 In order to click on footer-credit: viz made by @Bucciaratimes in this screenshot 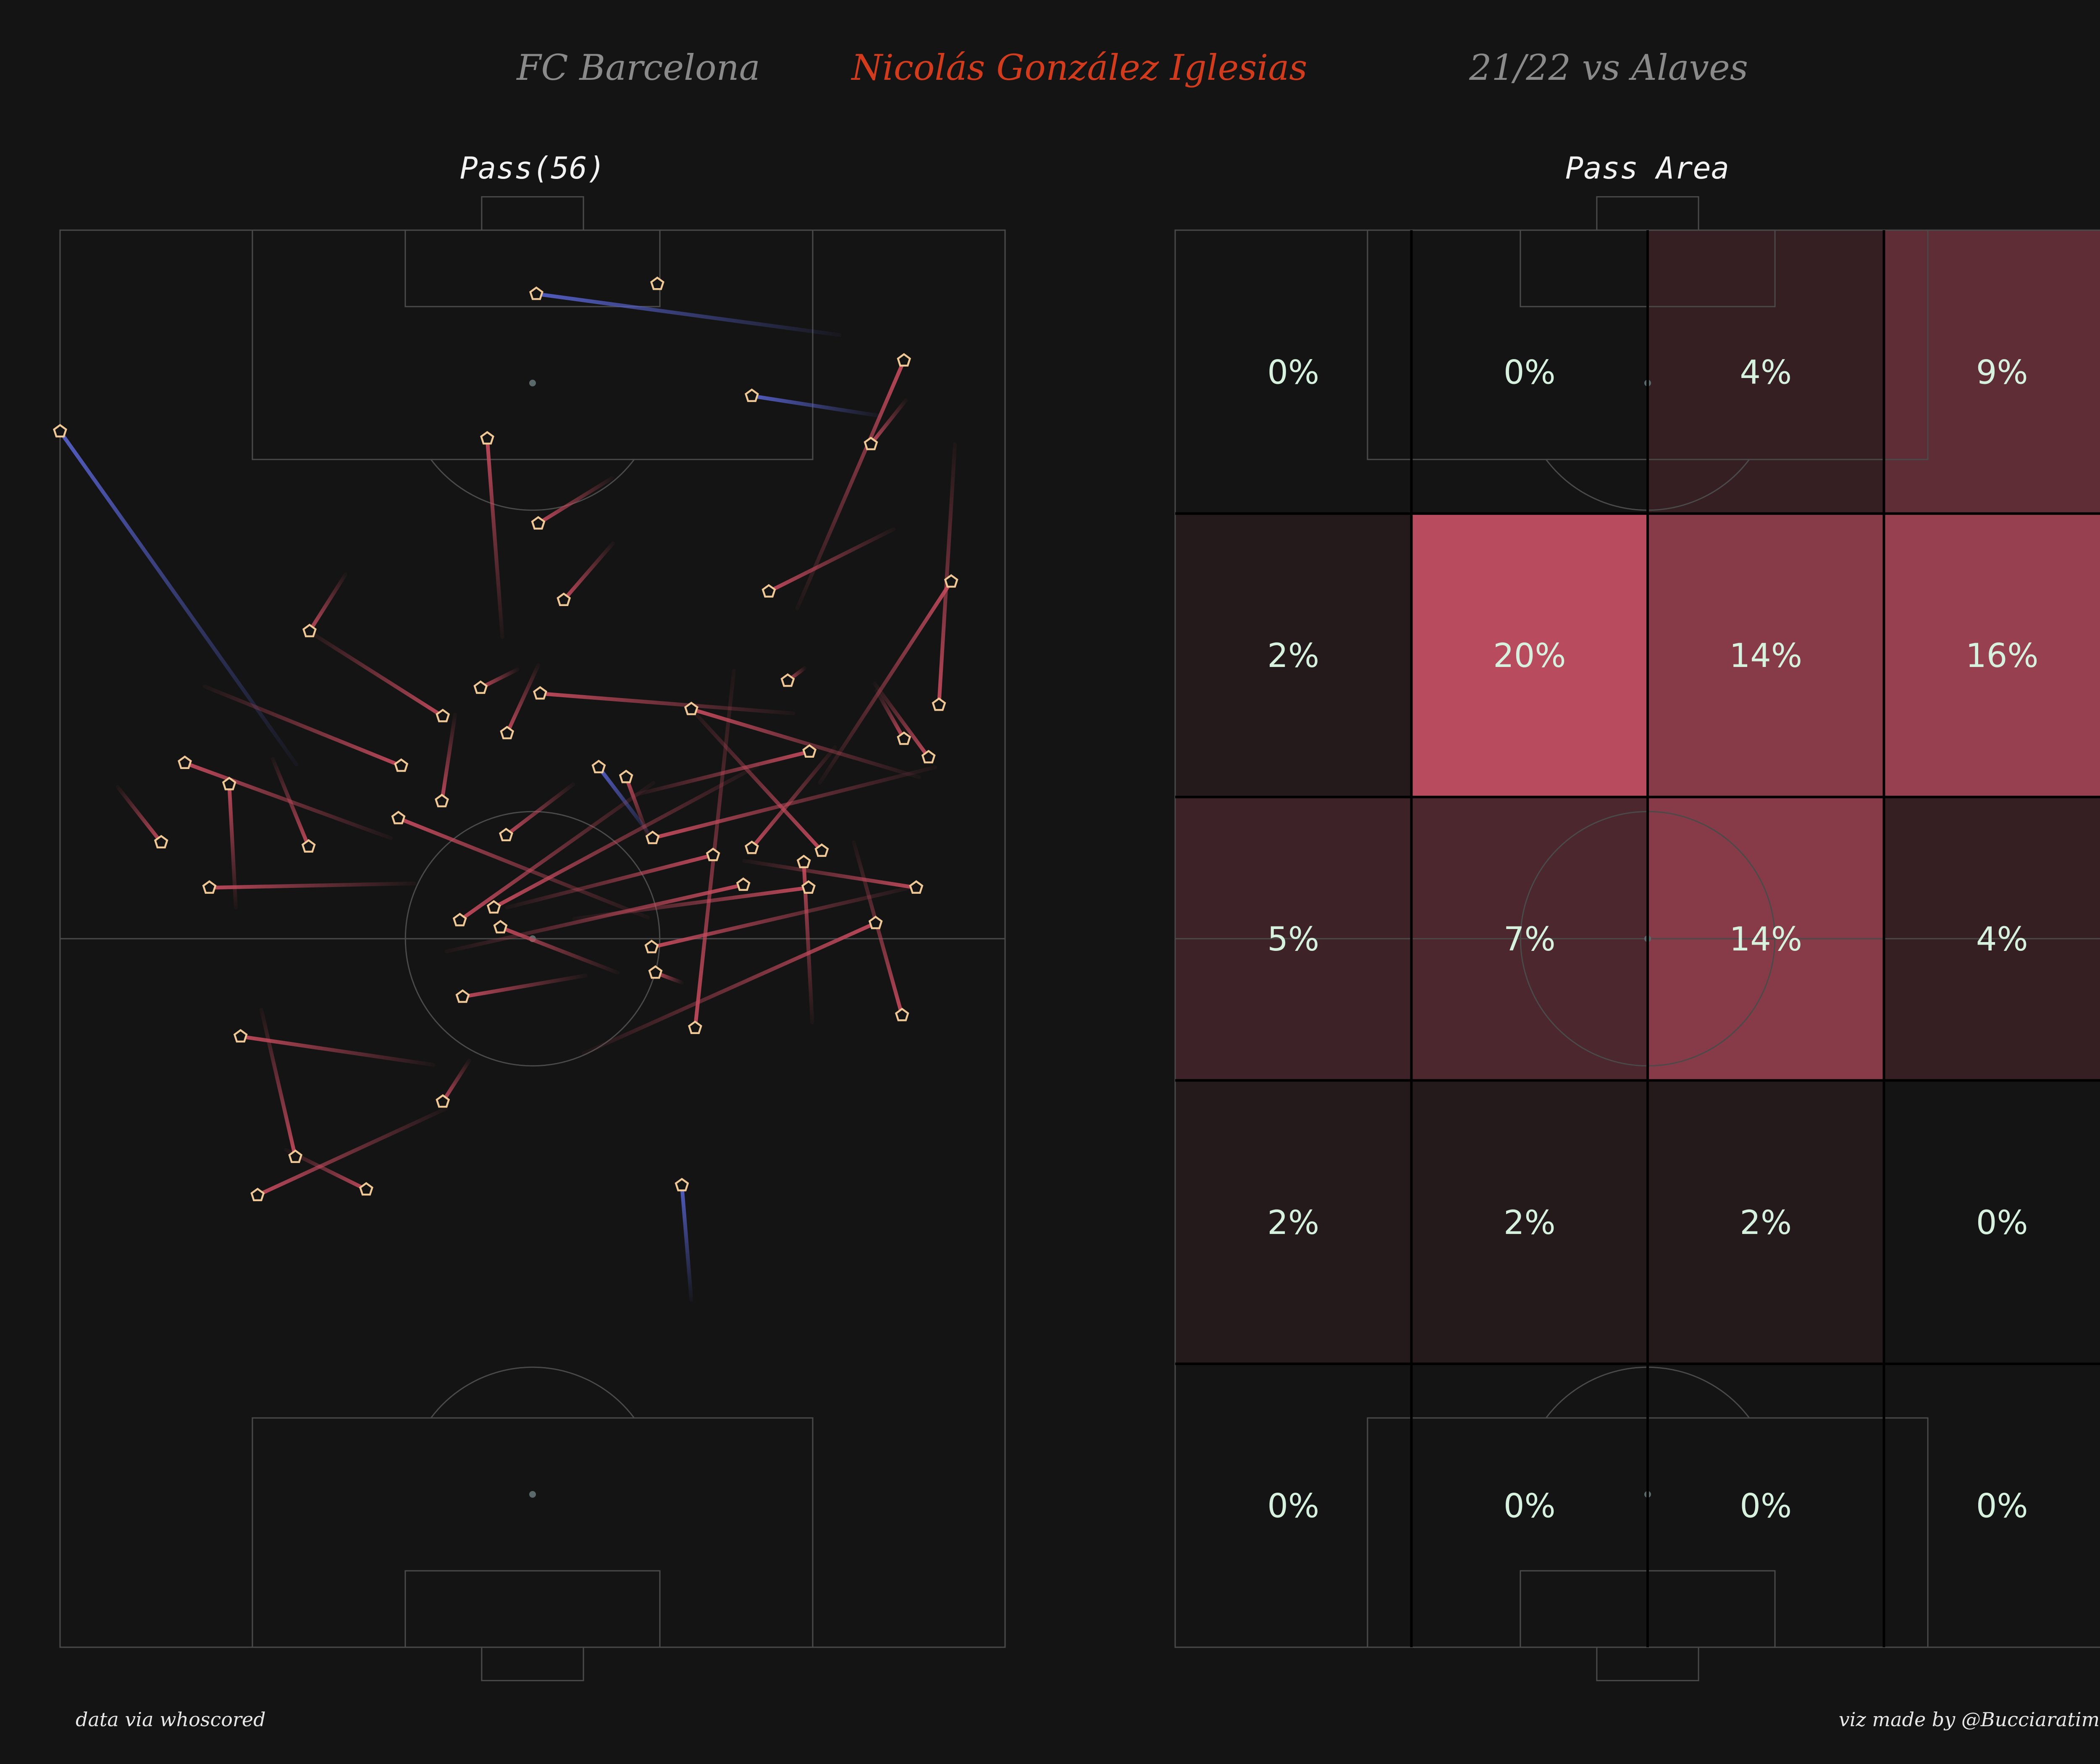, I will do `click(1969, 1719)`.